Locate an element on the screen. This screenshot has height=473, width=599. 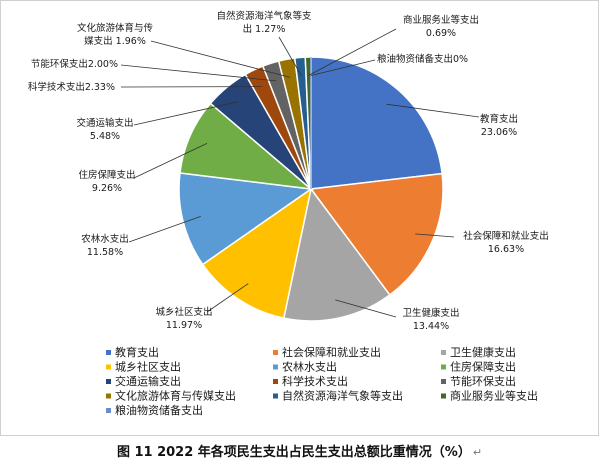
slice-label-12-name: 商业服务业等支出 is located at coordinates (441, 20).